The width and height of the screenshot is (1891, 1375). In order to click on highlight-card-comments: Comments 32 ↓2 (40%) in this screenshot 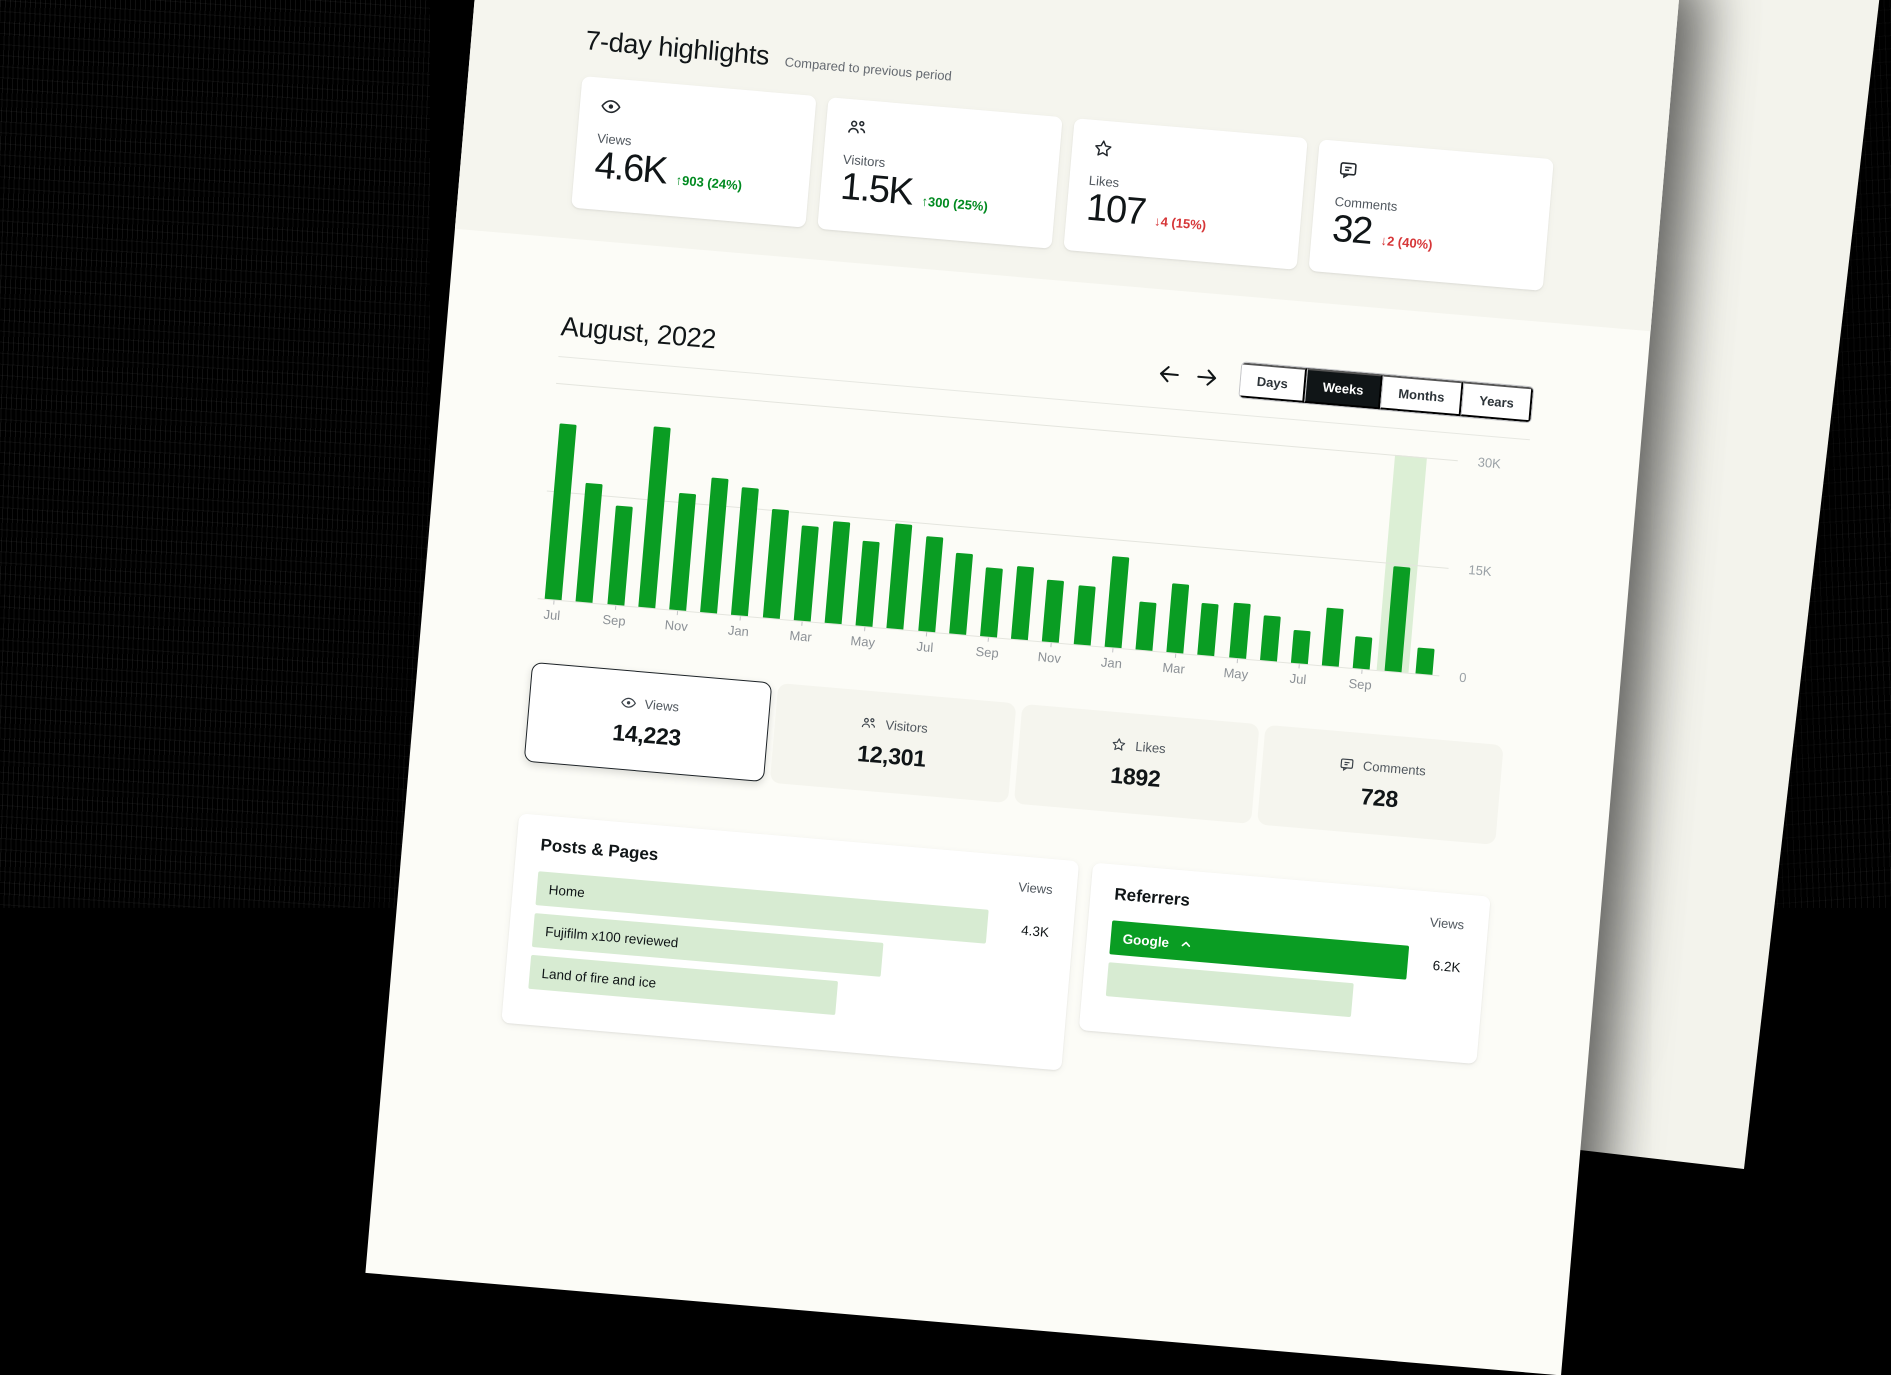, I will do `click(1431, 215)`.